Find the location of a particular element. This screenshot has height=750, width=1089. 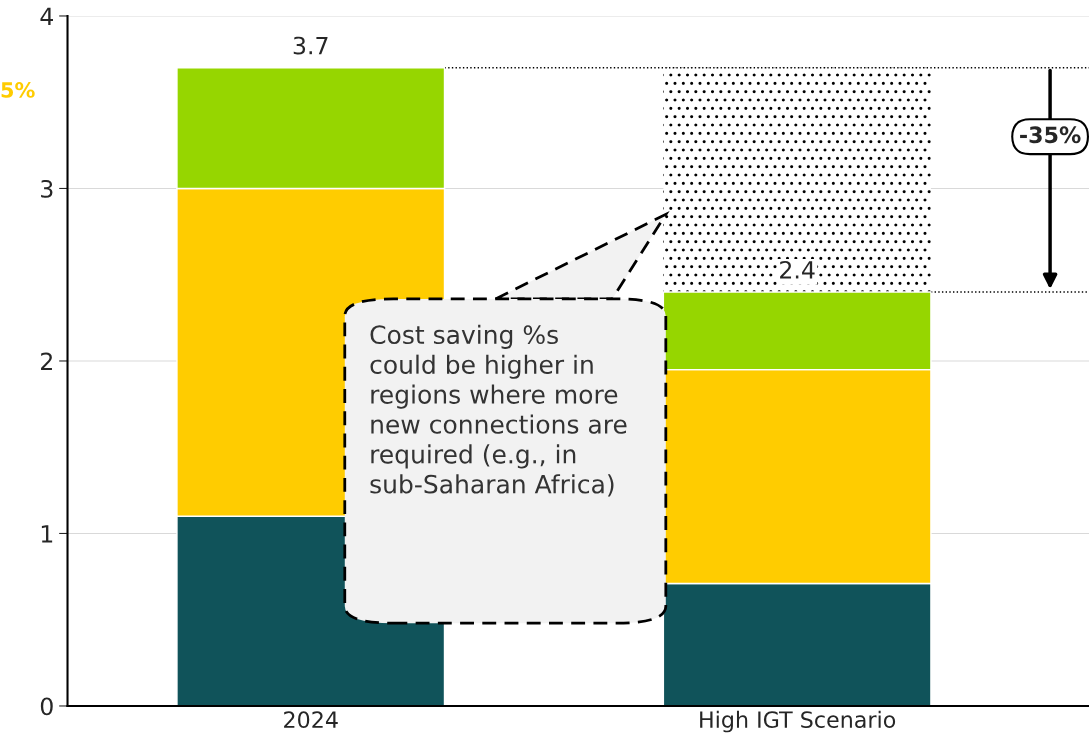

y-tick-label: 1 is located at coordinates (47, 534).